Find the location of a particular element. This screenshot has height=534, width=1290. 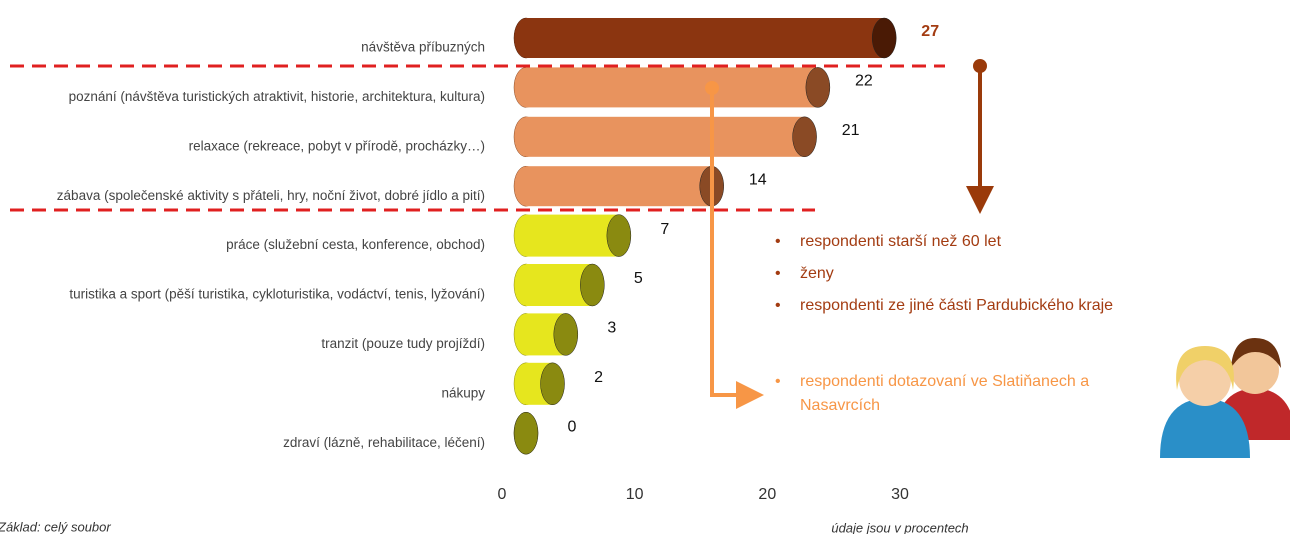

x-tick-label: 20 is located at coordinates (767, 494).